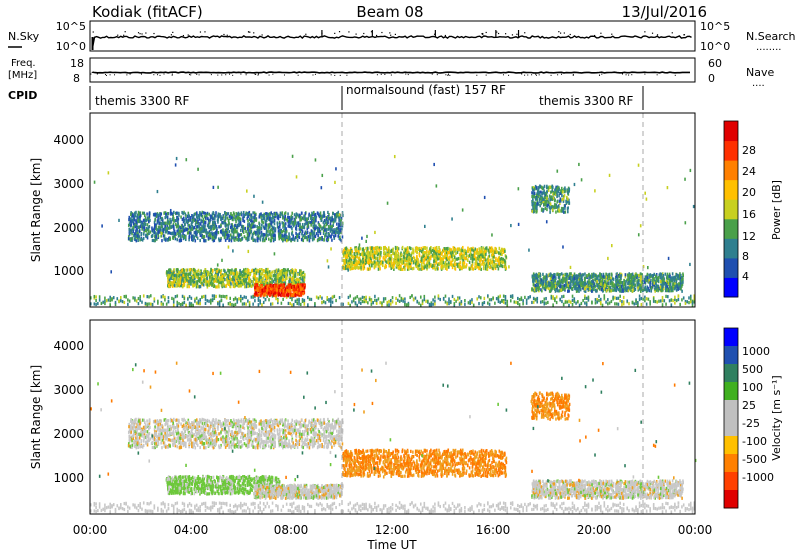 Image resolution: width=800 pixels, height=554 pixels. What do you see at coordinates (77, 63) in the screenshot?
I see `freq-left-tick-top: 18` at bounding box center [77, 63].